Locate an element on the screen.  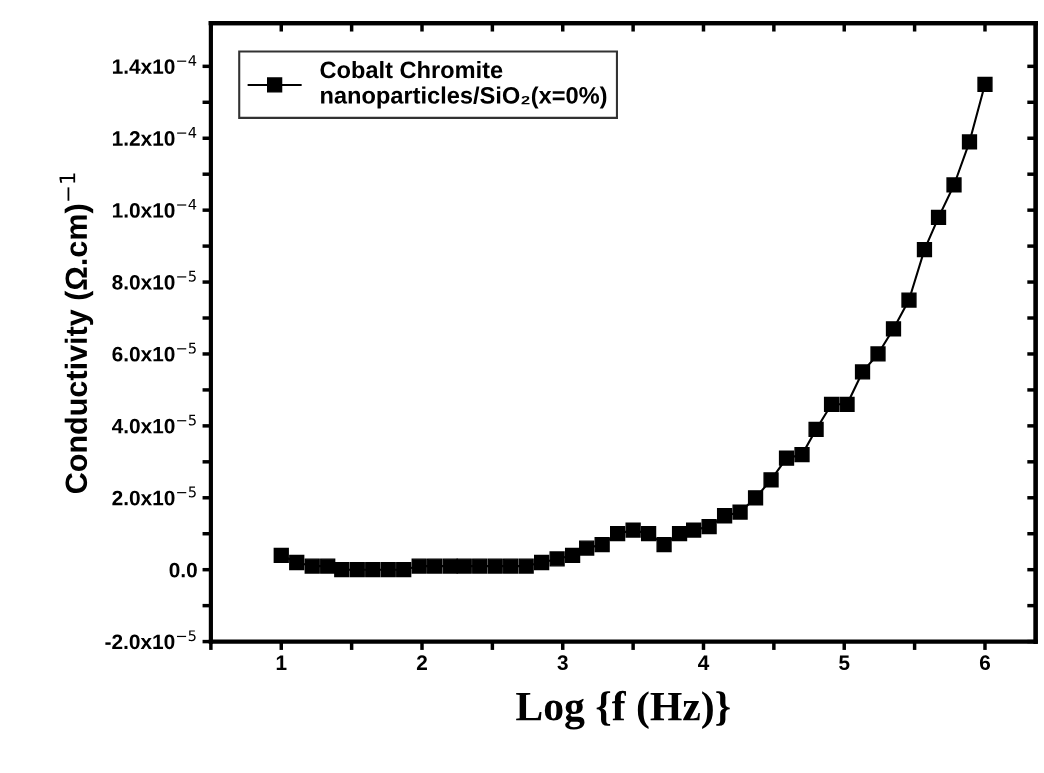
y-tick-label: 6.0x10$^{−5}$ is located at coordinates (154, 352).